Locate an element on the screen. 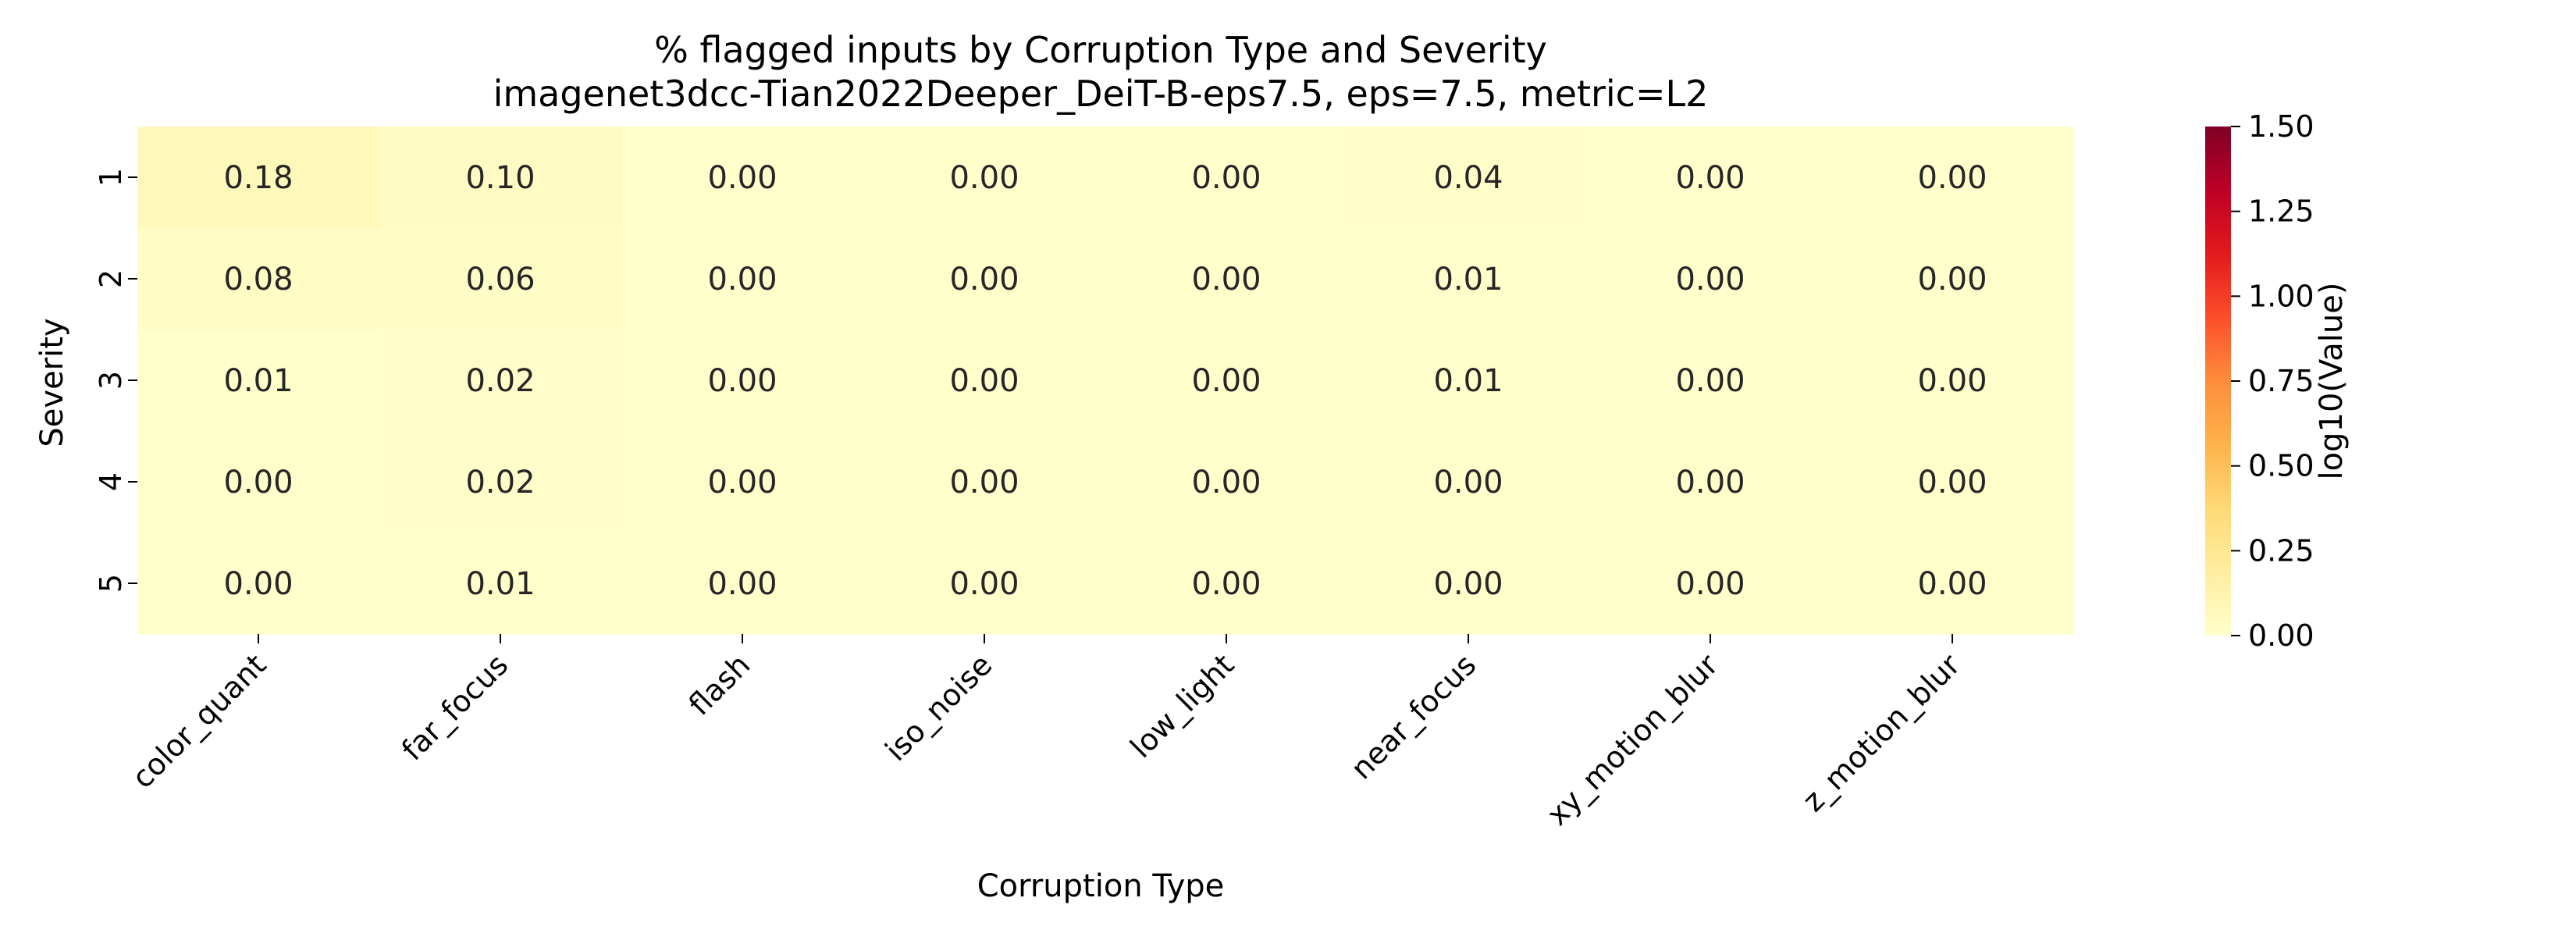  cell-value-label: 0.08 is located at coordinates (258, 279).